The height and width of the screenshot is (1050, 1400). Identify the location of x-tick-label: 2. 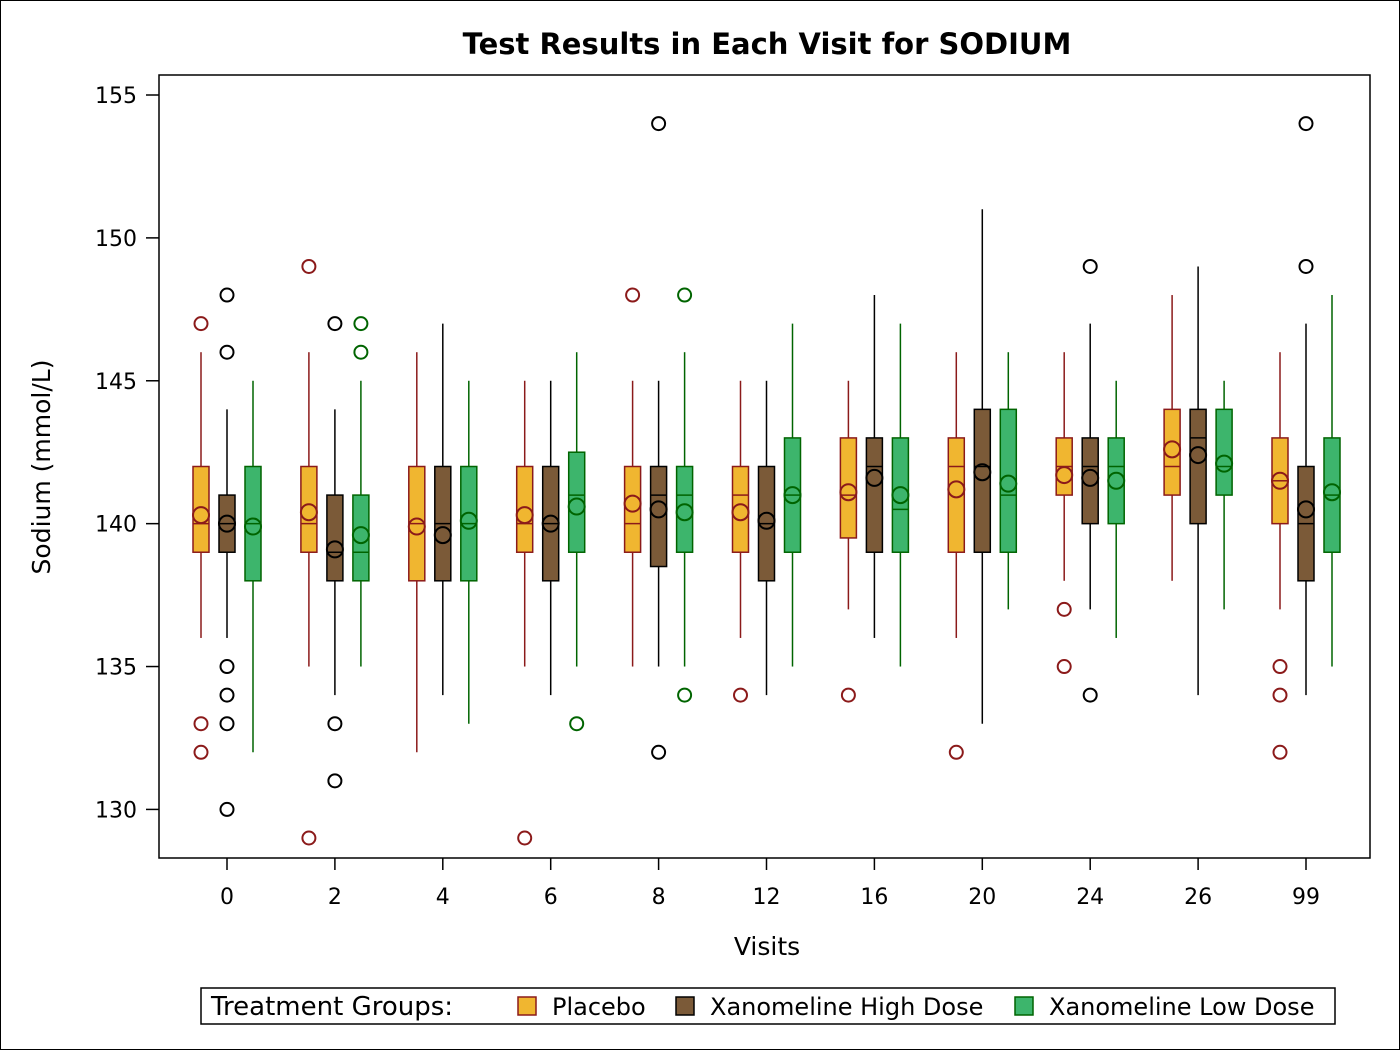
(335, 897).